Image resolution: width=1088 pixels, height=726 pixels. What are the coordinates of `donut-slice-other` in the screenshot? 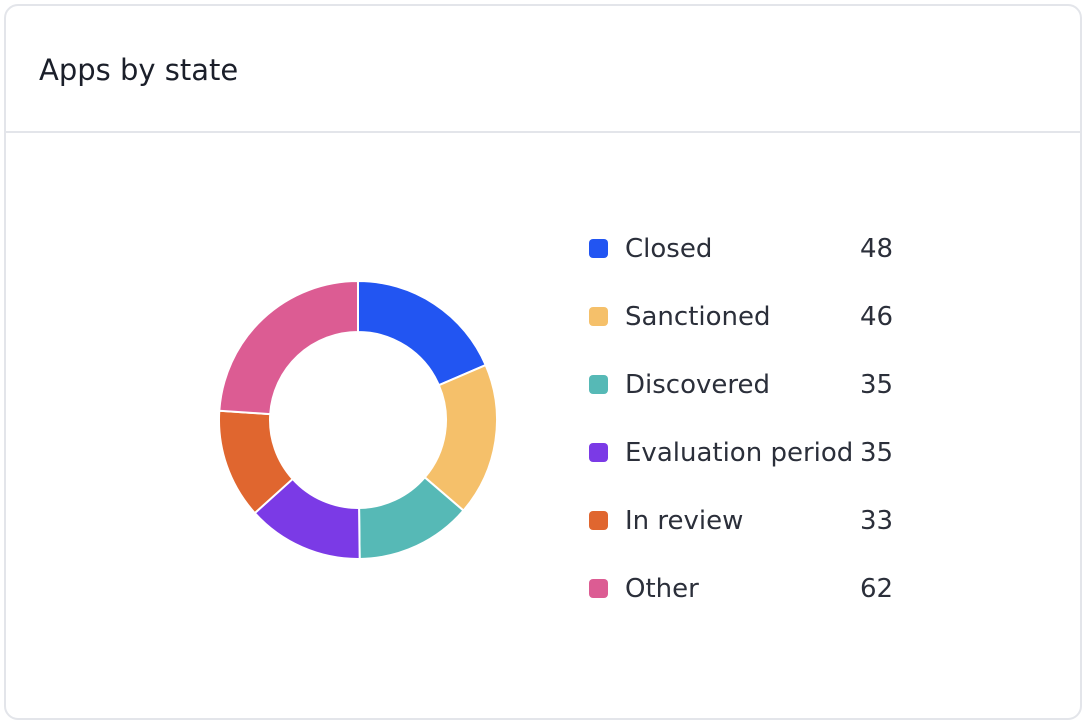 It's located at (288, 347).